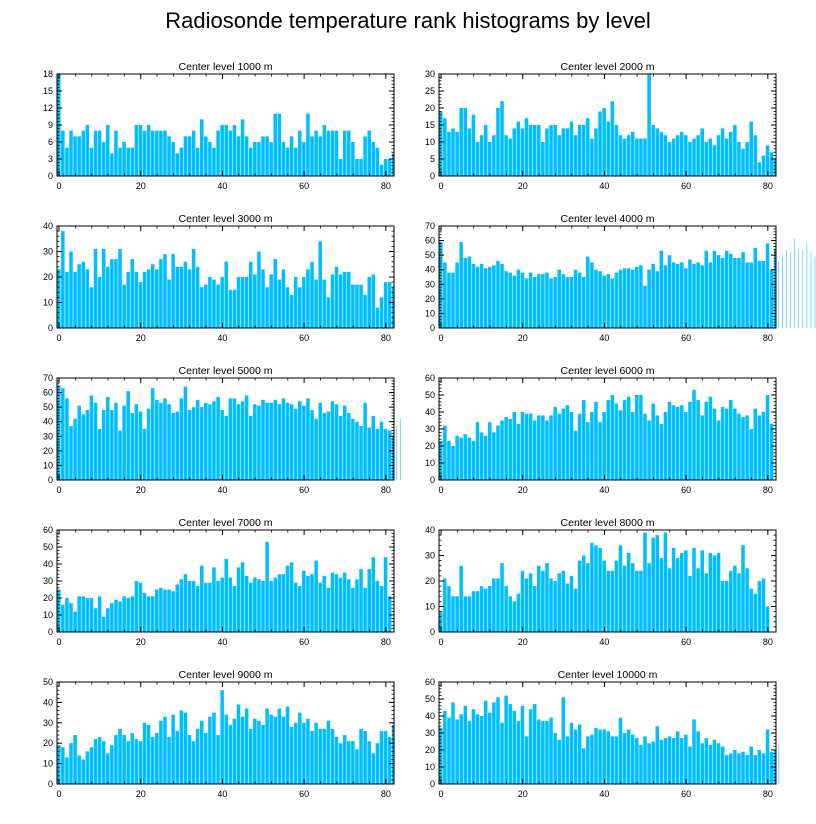 This screenshot has width=816, height=824. I want to click on y-tick-label: 3, so click(50, 159).